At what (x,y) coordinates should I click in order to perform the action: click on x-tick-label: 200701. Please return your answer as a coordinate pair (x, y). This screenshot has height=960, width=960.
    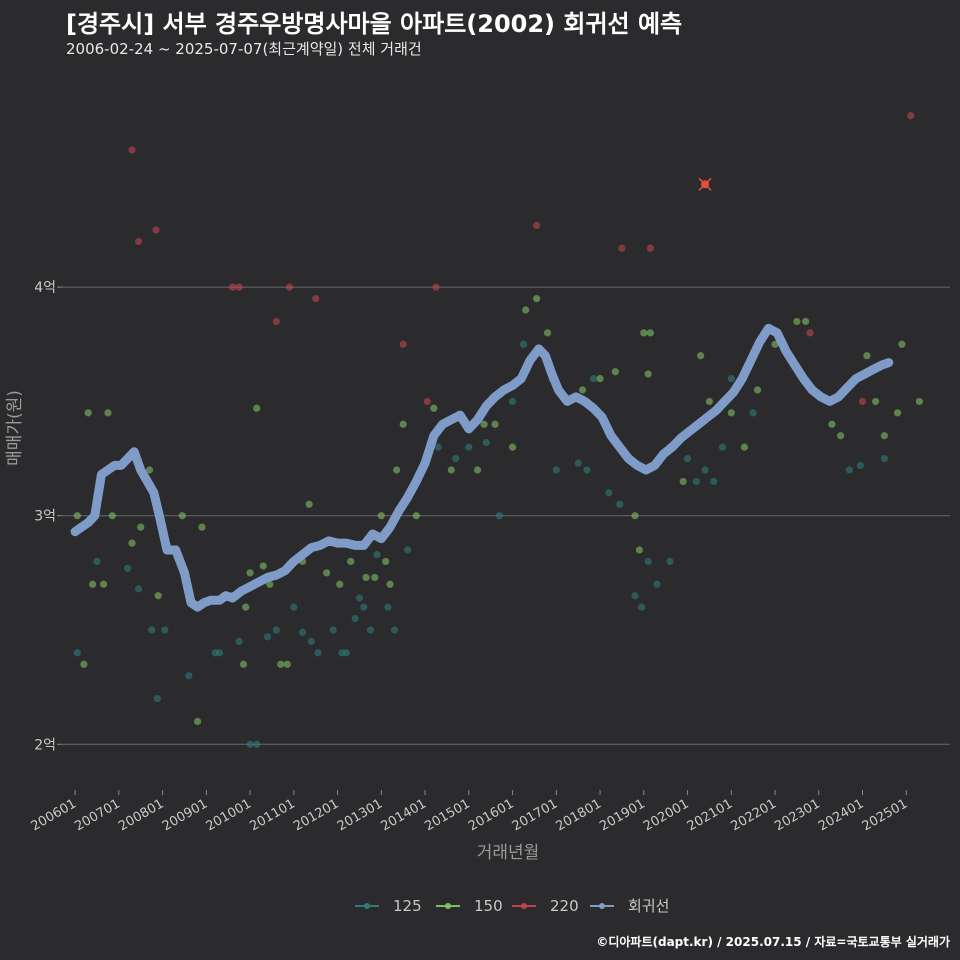
    Looking at the image, I should click on (97, 815).